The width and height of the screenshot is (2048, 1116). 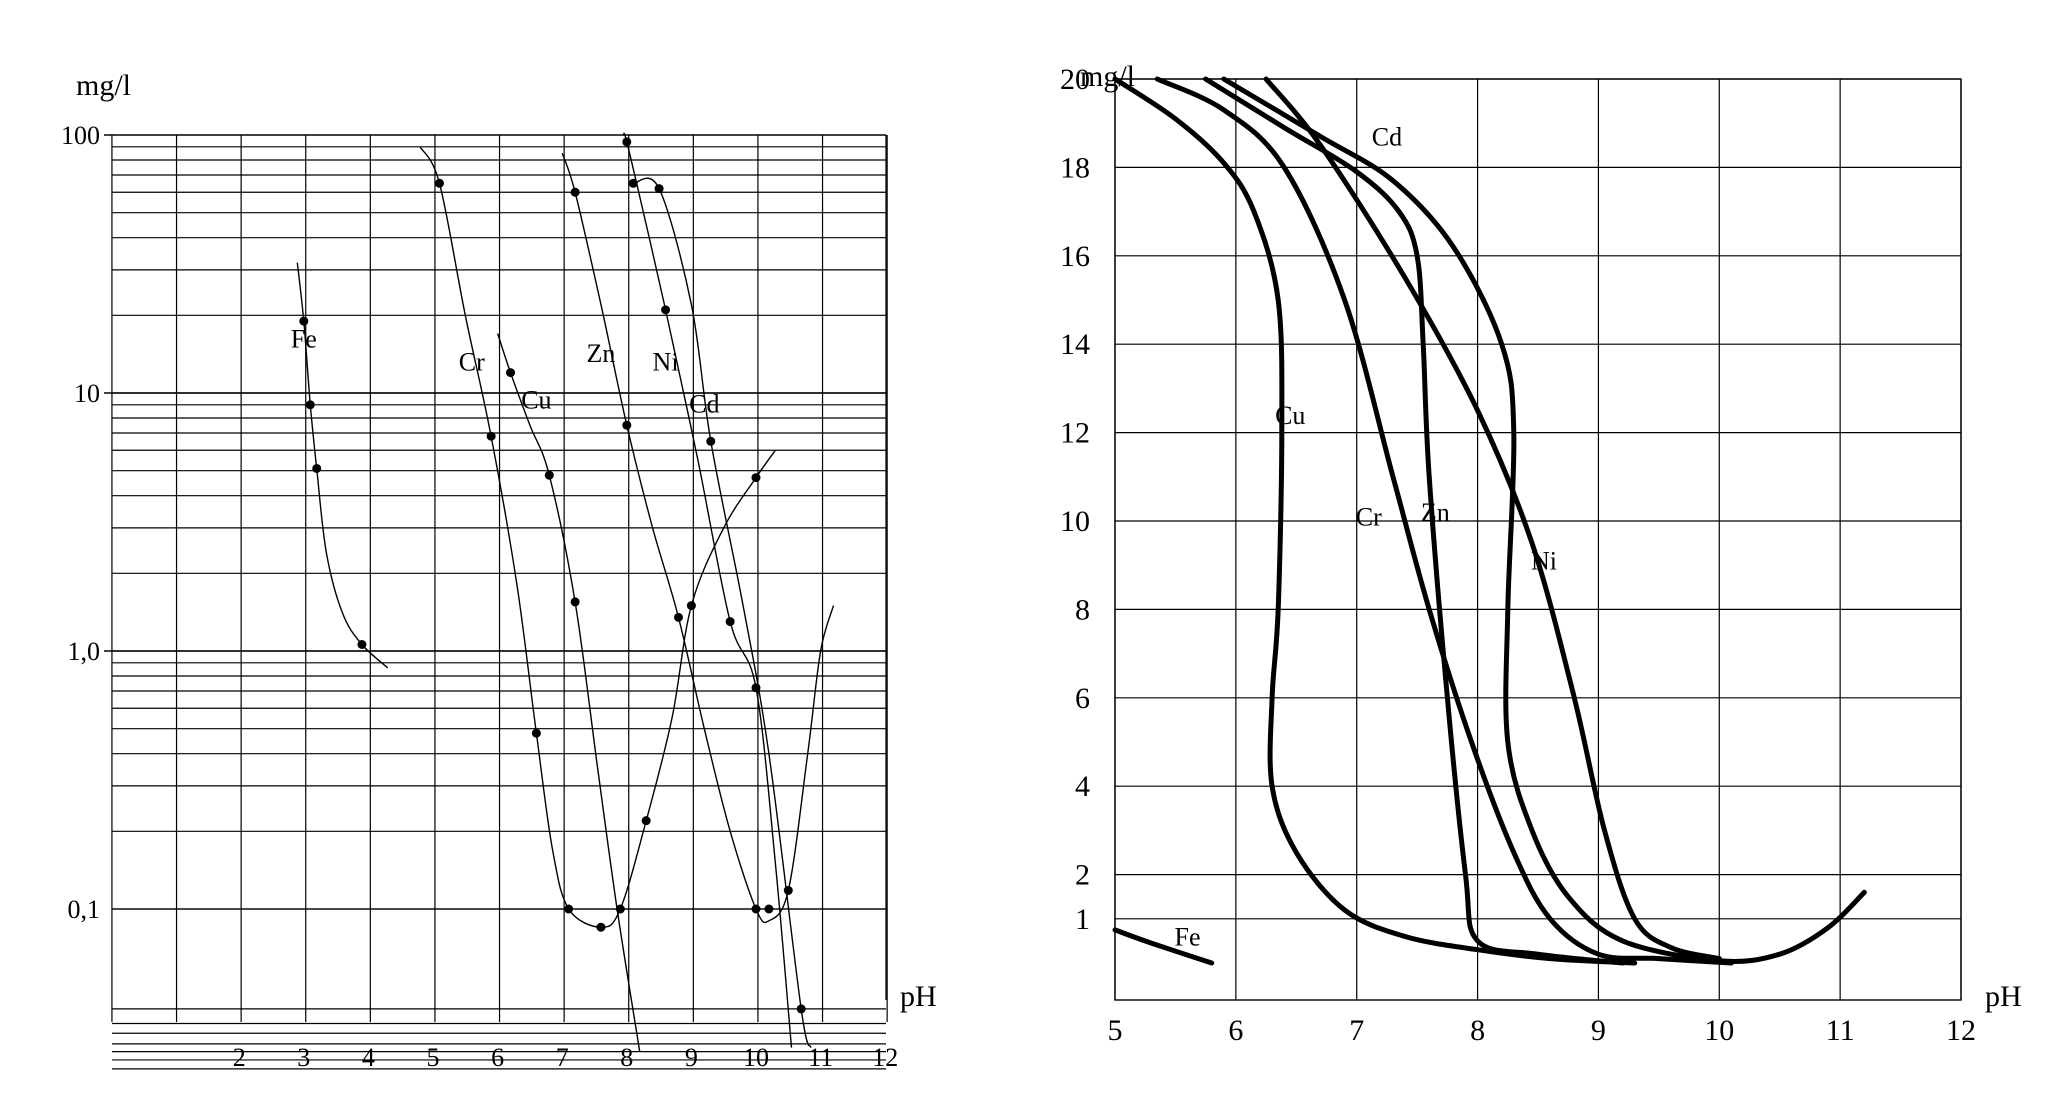 What do you see at coordinates (1366, 536) in the screenshot?
I see `right-series-labels: Fe Cu Cr Zn Ni Cd` at bounding box center [1366, 536].